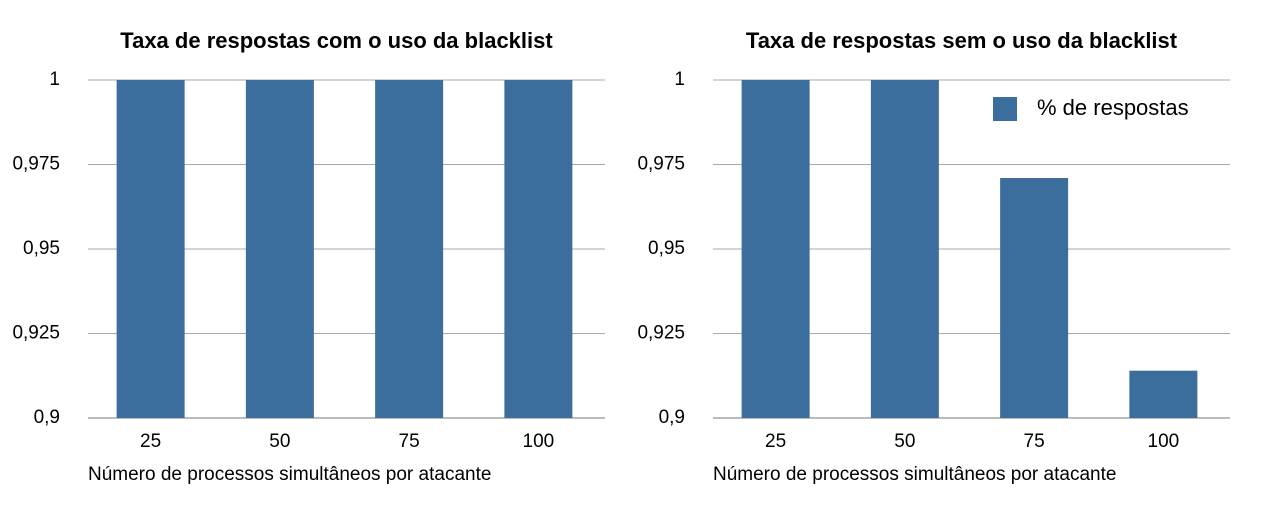 The width and height of the screenshot is (1265, 515). Describe the element at coordinates (1005, 109) in the screenshot. I see `legend-swatch` at that location.